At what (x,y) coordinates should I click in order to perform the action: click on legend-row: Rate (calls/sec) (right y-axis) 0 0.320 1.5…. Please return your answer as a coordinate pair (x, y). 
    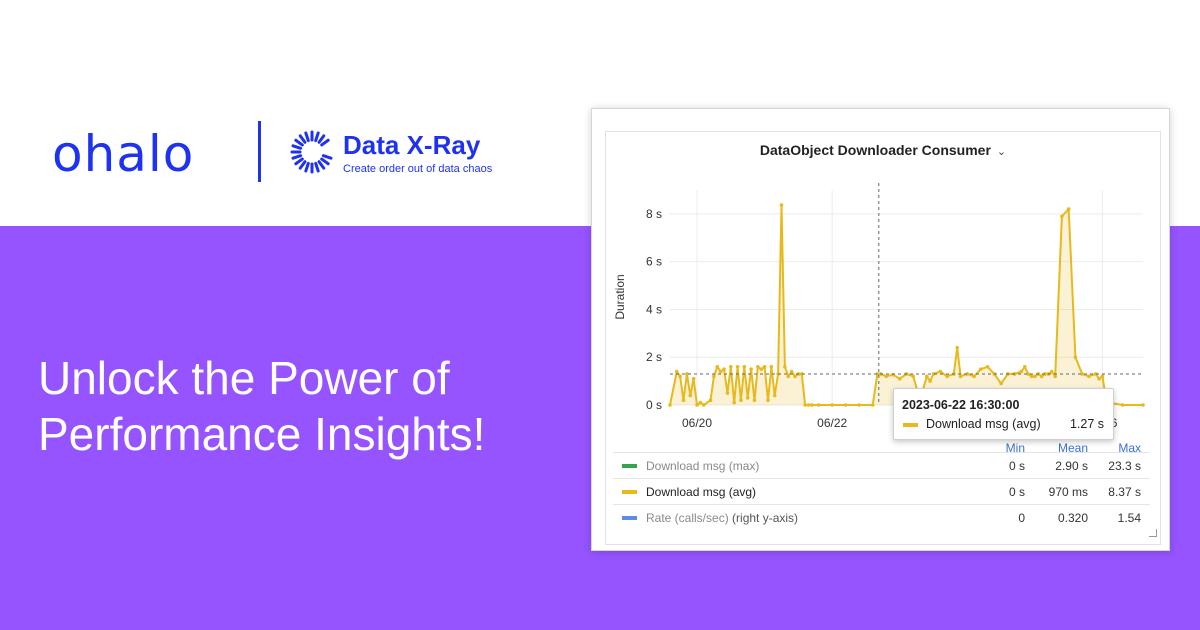
    Looking at the image, I should click on (881, 517).